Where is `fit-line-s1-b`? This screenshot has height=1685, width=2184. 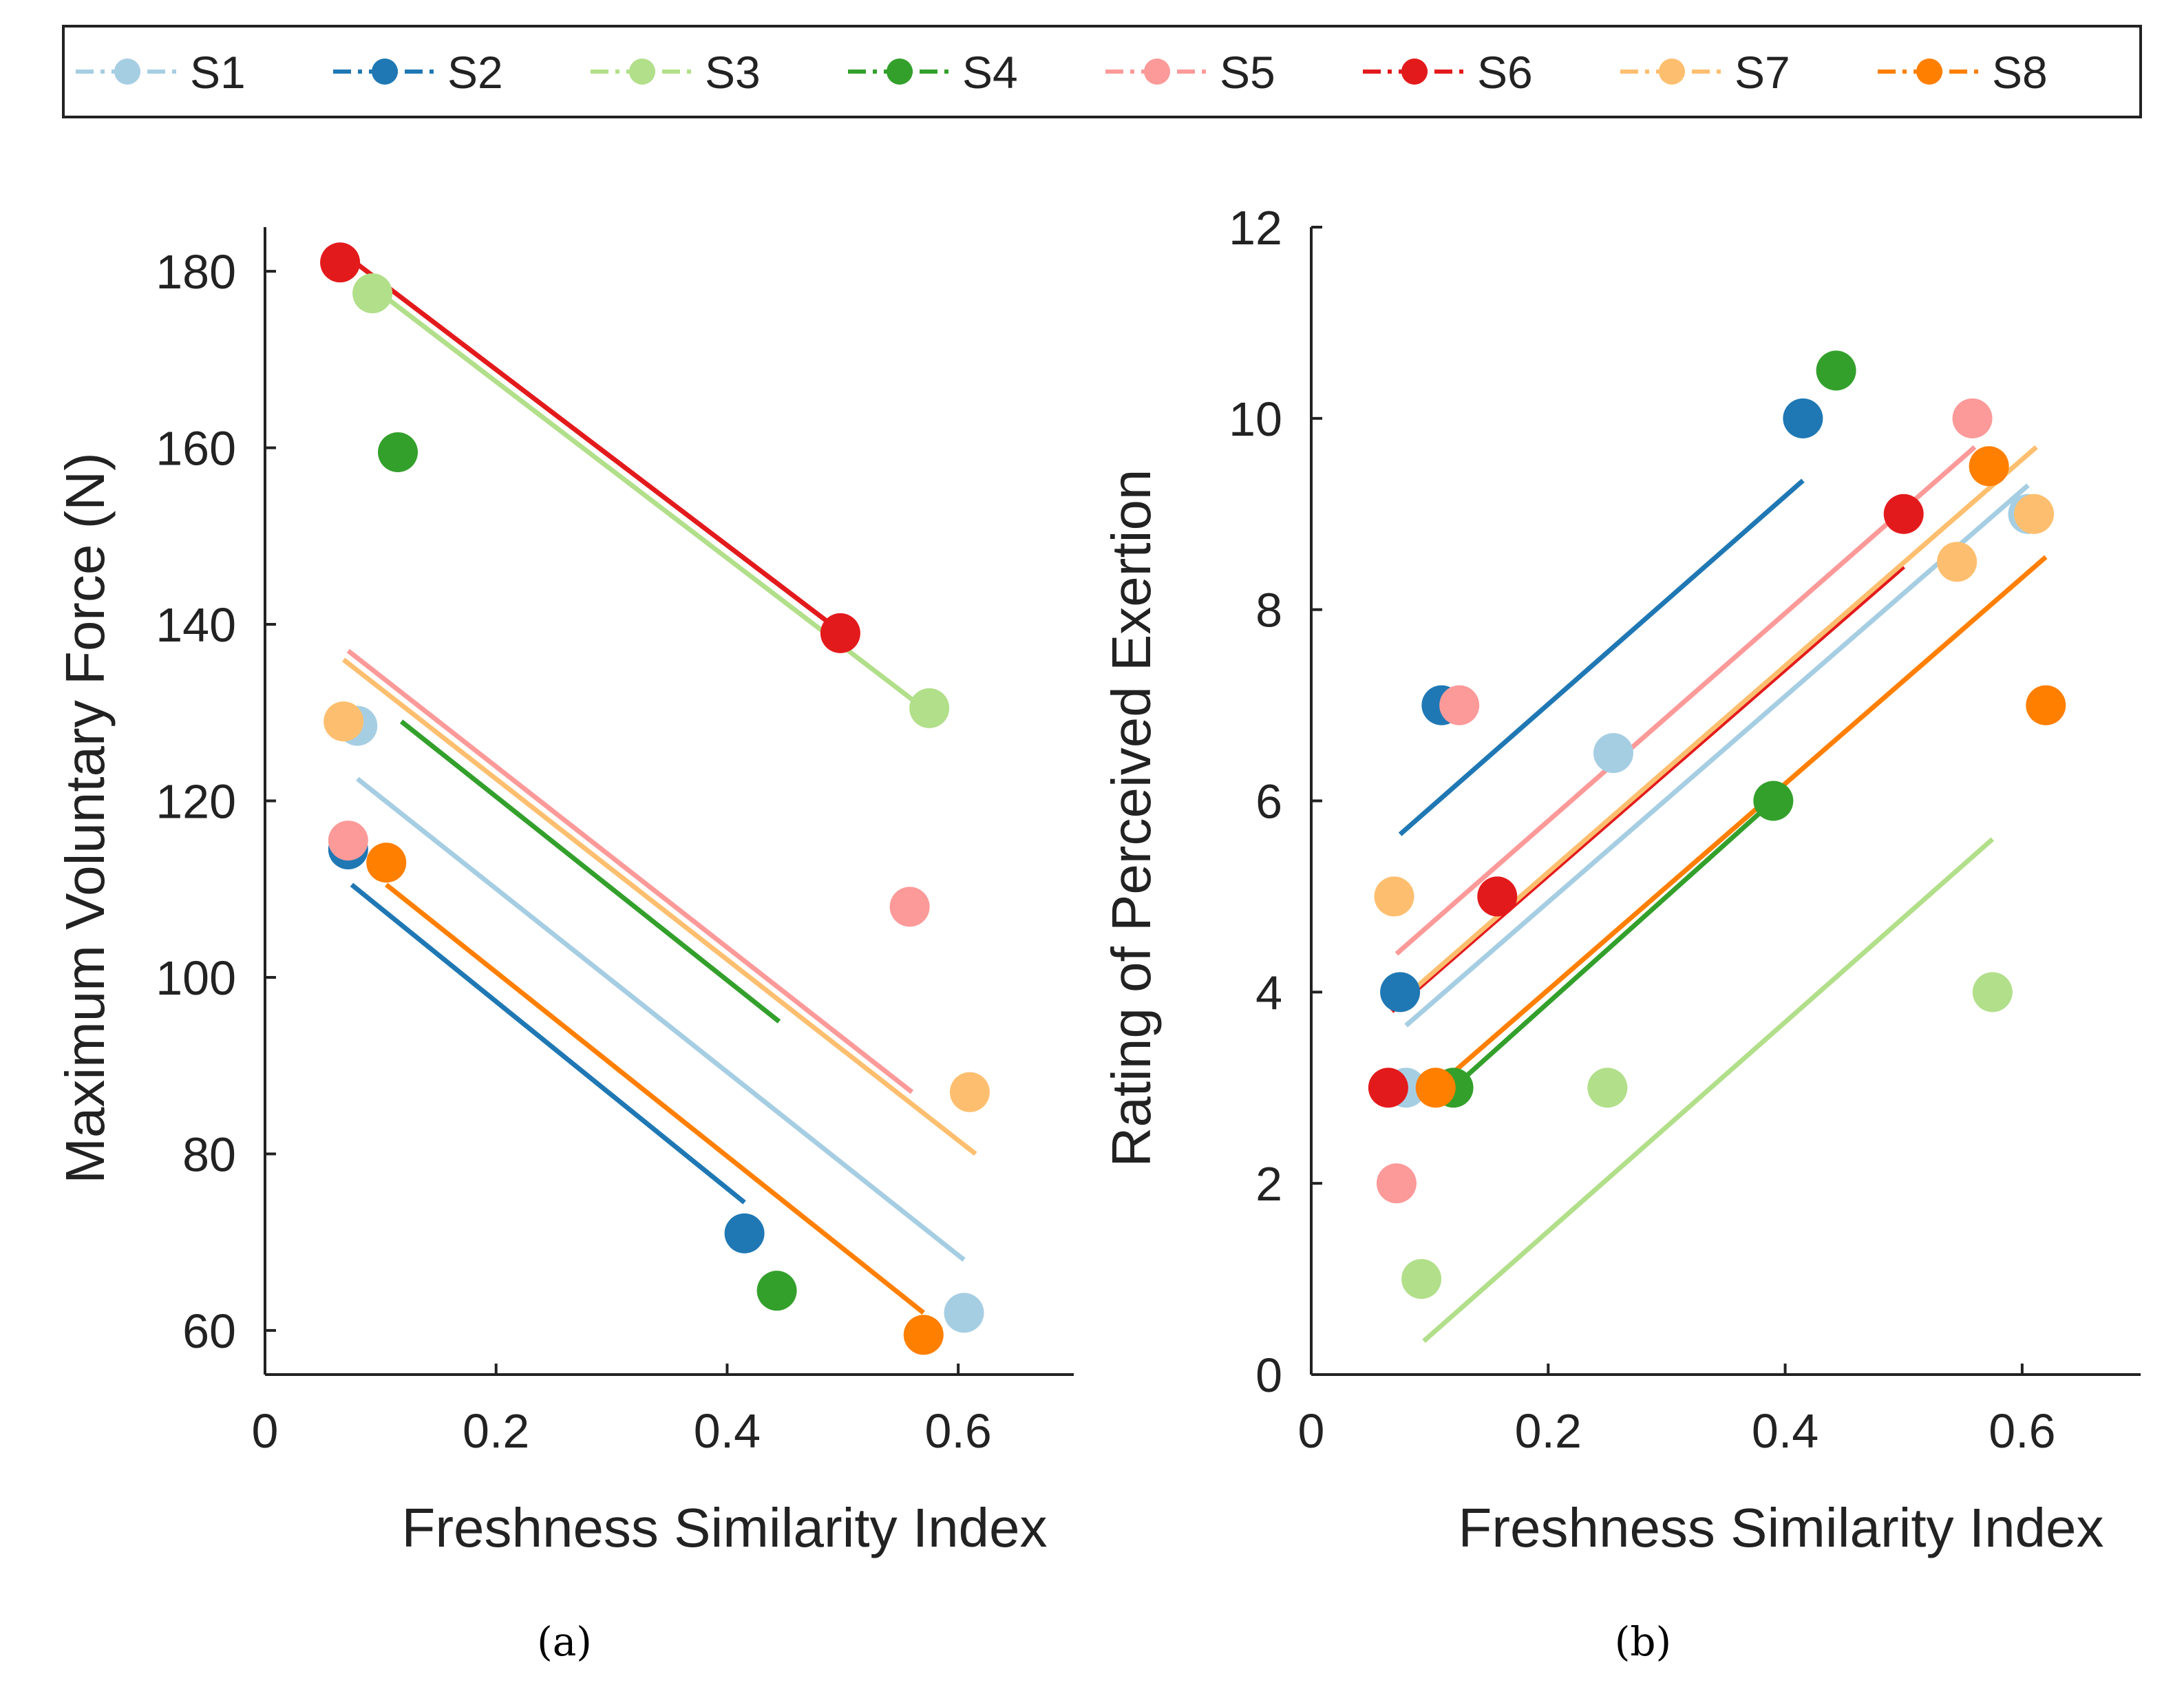
fit-line-s1-b is located at coordinates (1717, 755).